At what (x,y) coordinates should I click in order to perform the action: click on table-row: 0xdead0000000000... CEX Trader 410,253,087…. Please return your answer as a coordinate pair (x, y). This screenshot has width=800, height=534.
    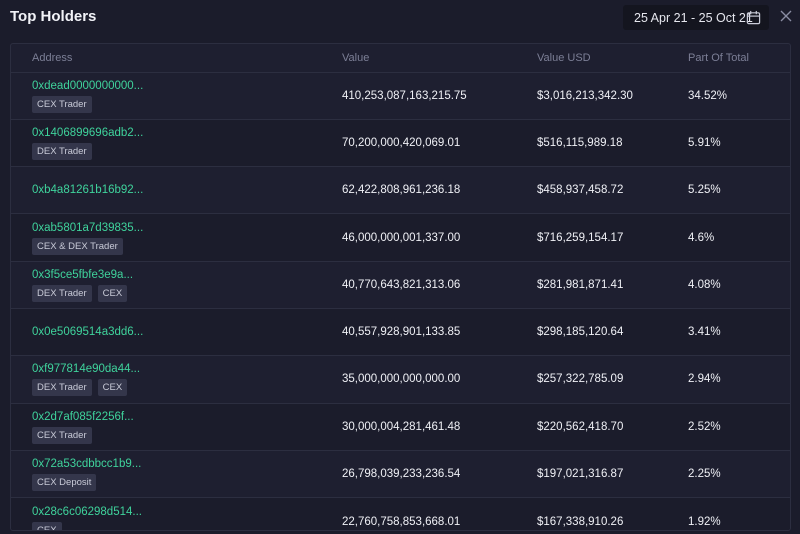
    Looking at the image, I should click on (400, 96).